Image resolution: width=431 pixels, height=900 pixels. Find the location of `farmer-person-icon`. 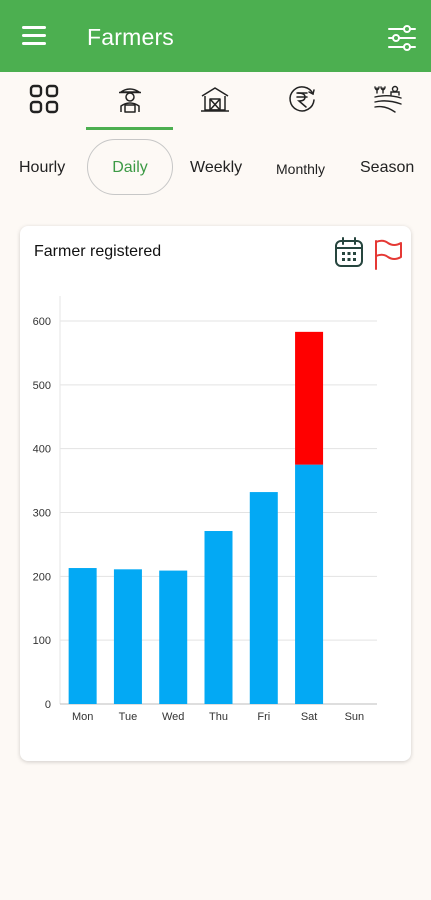

farmer-person-icon is located at coordinates (130, 99).